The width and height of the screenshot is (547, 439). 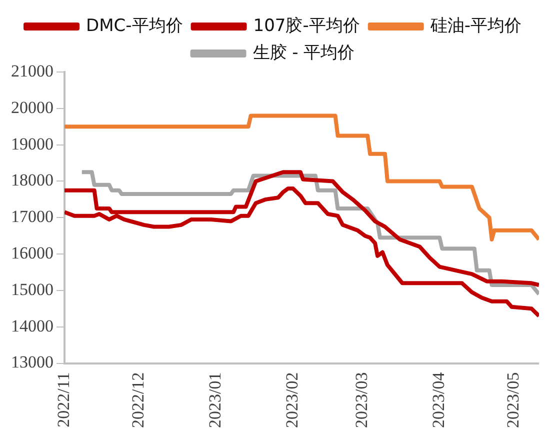 What do you see at coordinates (32, 362) in the screenshot?
I see `y-tick-label: 13000` at bounding box center [32, 362].